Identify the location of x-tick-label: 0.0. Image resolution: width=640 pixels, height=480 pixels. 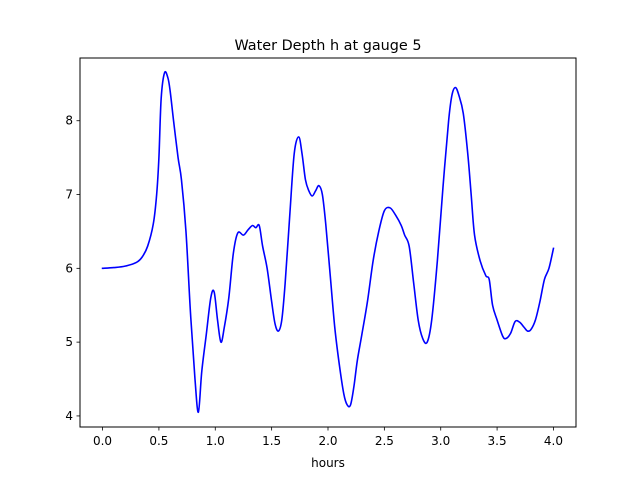
(102, 441).